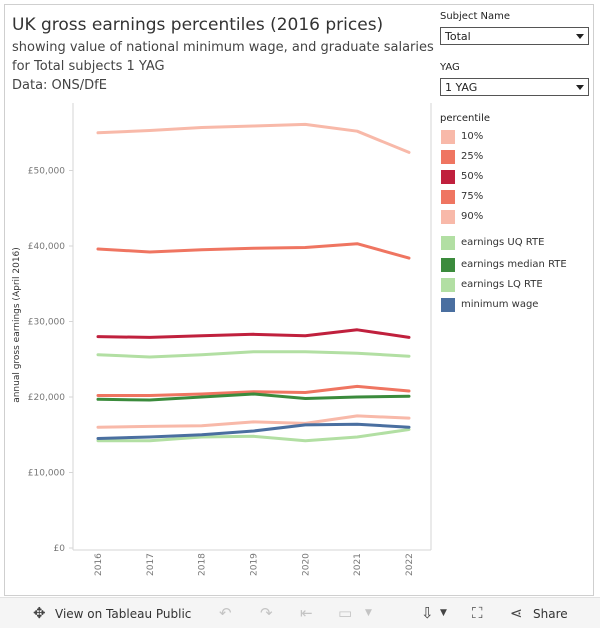 Image resolution: width=600 pixels, height=628 pixels. What do you see at coordinates (472, 156) in the screenshot?
I see `legend-label: 25%` at bounding box center [472, 156].